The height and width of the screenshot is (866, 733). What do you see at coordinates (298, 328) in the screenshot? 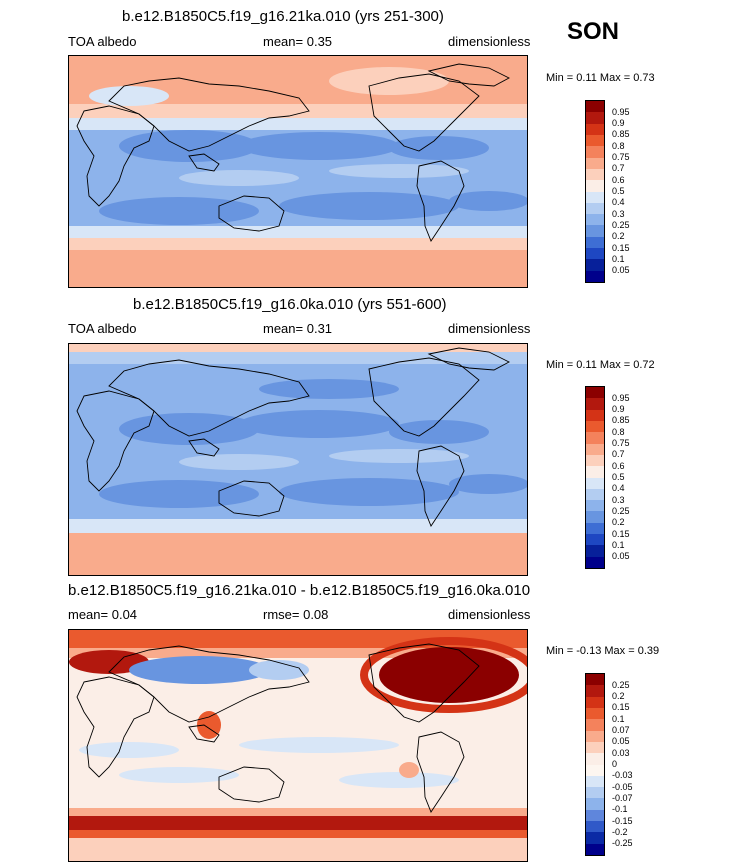
I see `panel-2-mean: mean= 0.31` at bounding box center [298, 328].